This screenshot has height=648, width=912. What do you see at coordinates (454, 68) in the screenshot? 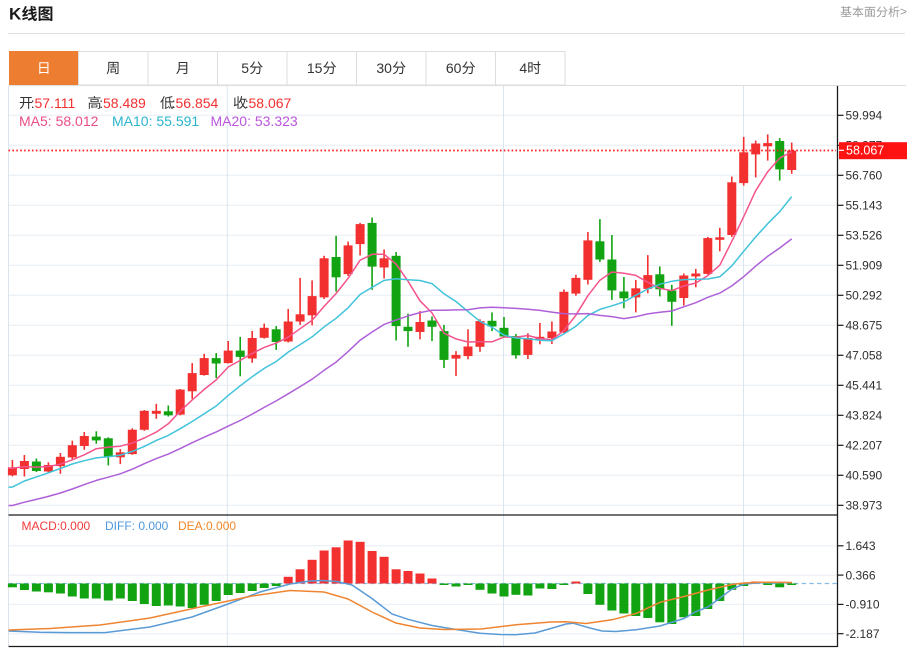
I see `svg-text: 60` at bounding box center [454, 68].